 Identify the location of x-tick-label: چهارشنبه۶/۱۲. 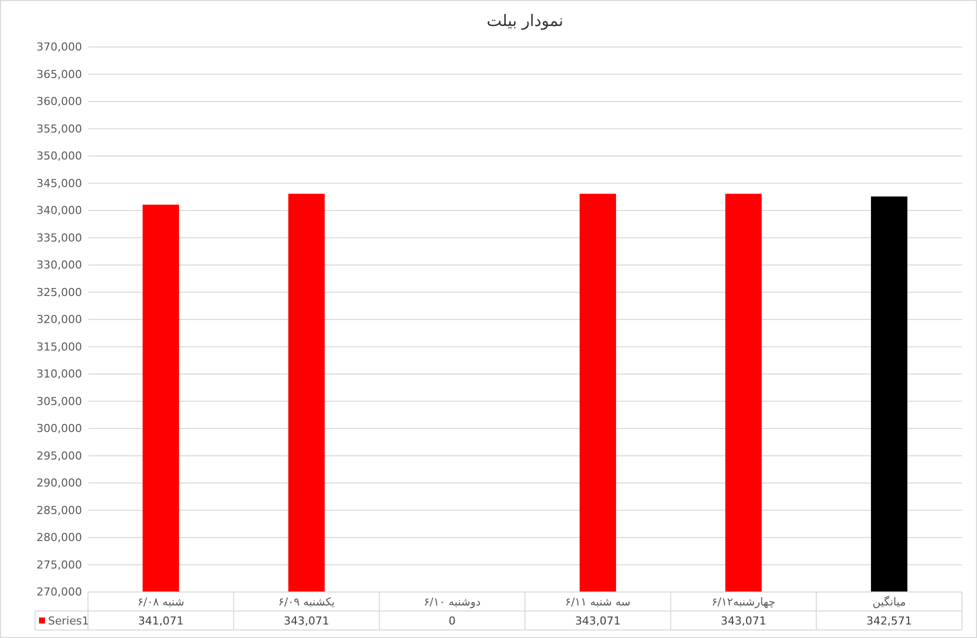
(744, 602).